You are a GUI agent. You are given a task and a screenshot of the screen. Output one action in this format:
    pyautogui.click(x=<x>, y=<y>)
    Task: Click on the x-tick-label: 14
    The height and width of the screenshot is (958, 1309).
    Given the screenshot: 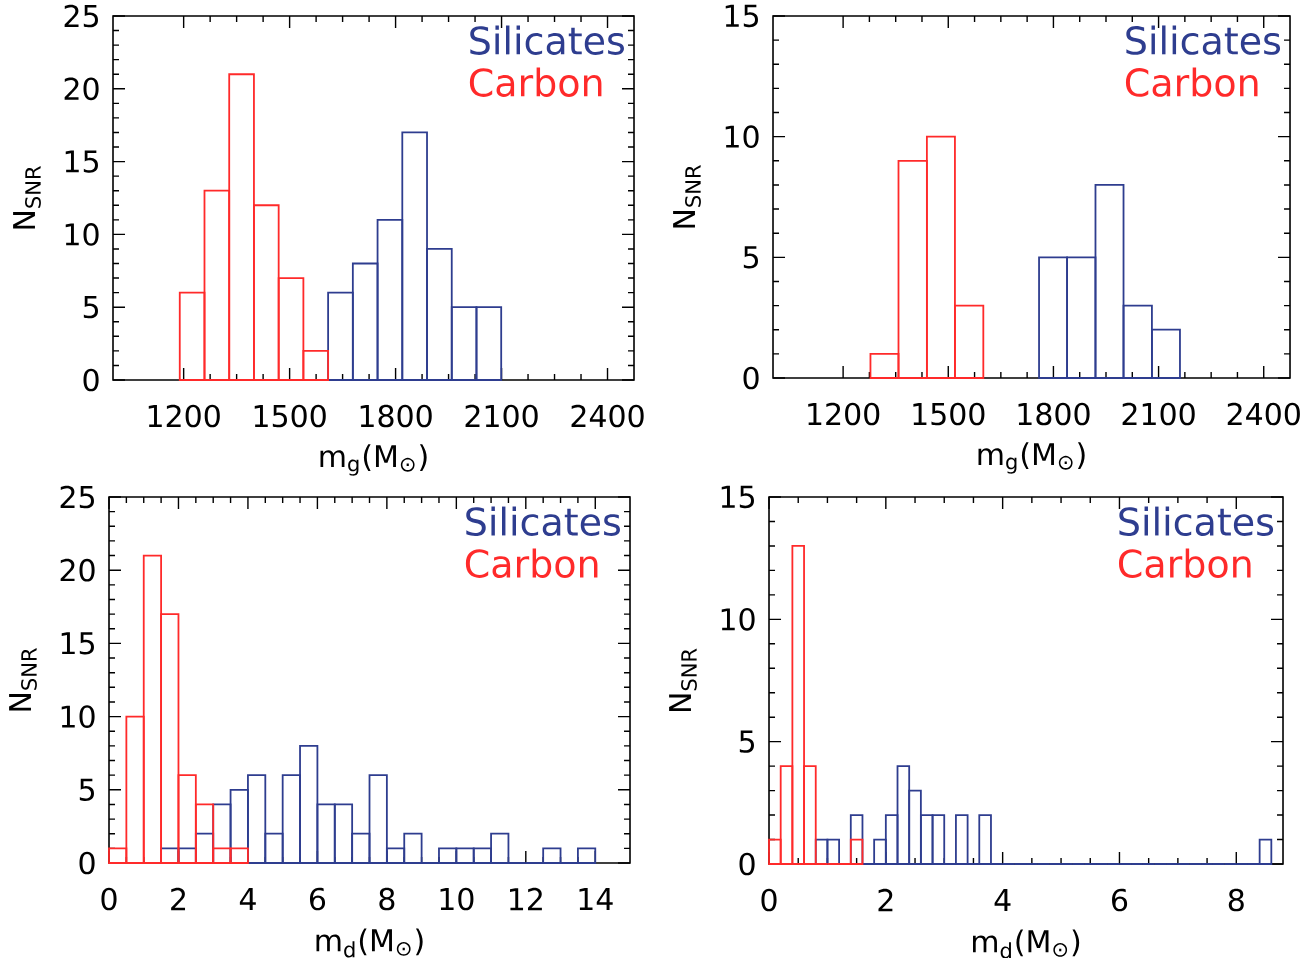 What is the action you would take?
    pyautogui.click(x=596, y=899)
    